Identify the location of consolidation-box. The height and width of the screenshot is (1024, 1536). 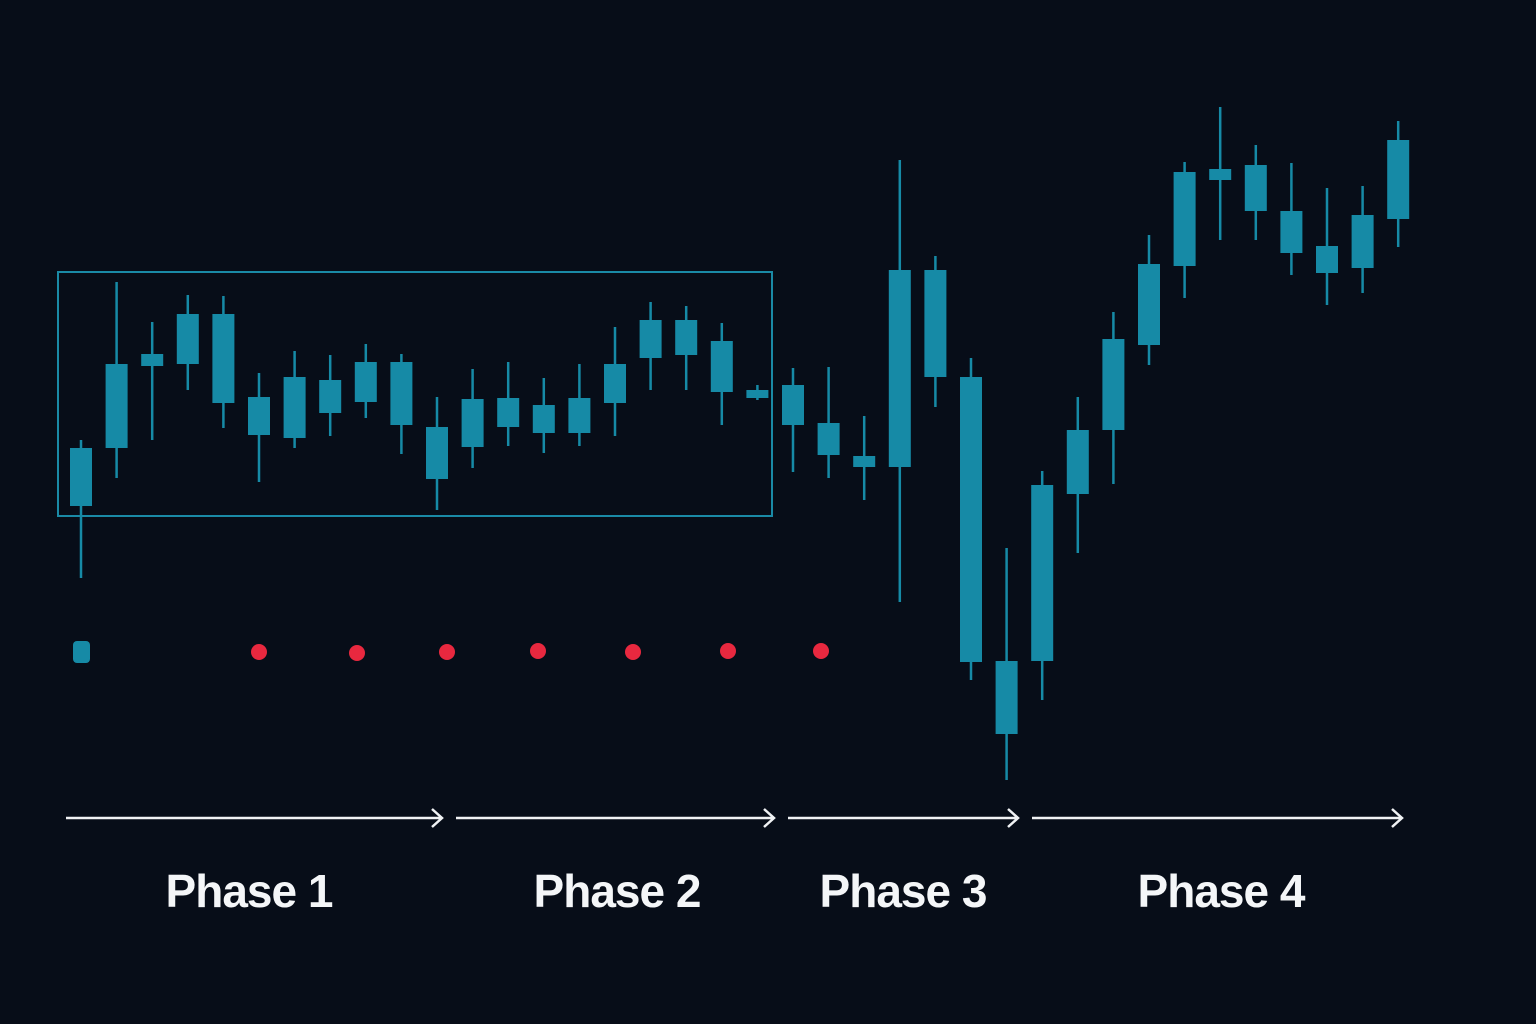
(415, 394).